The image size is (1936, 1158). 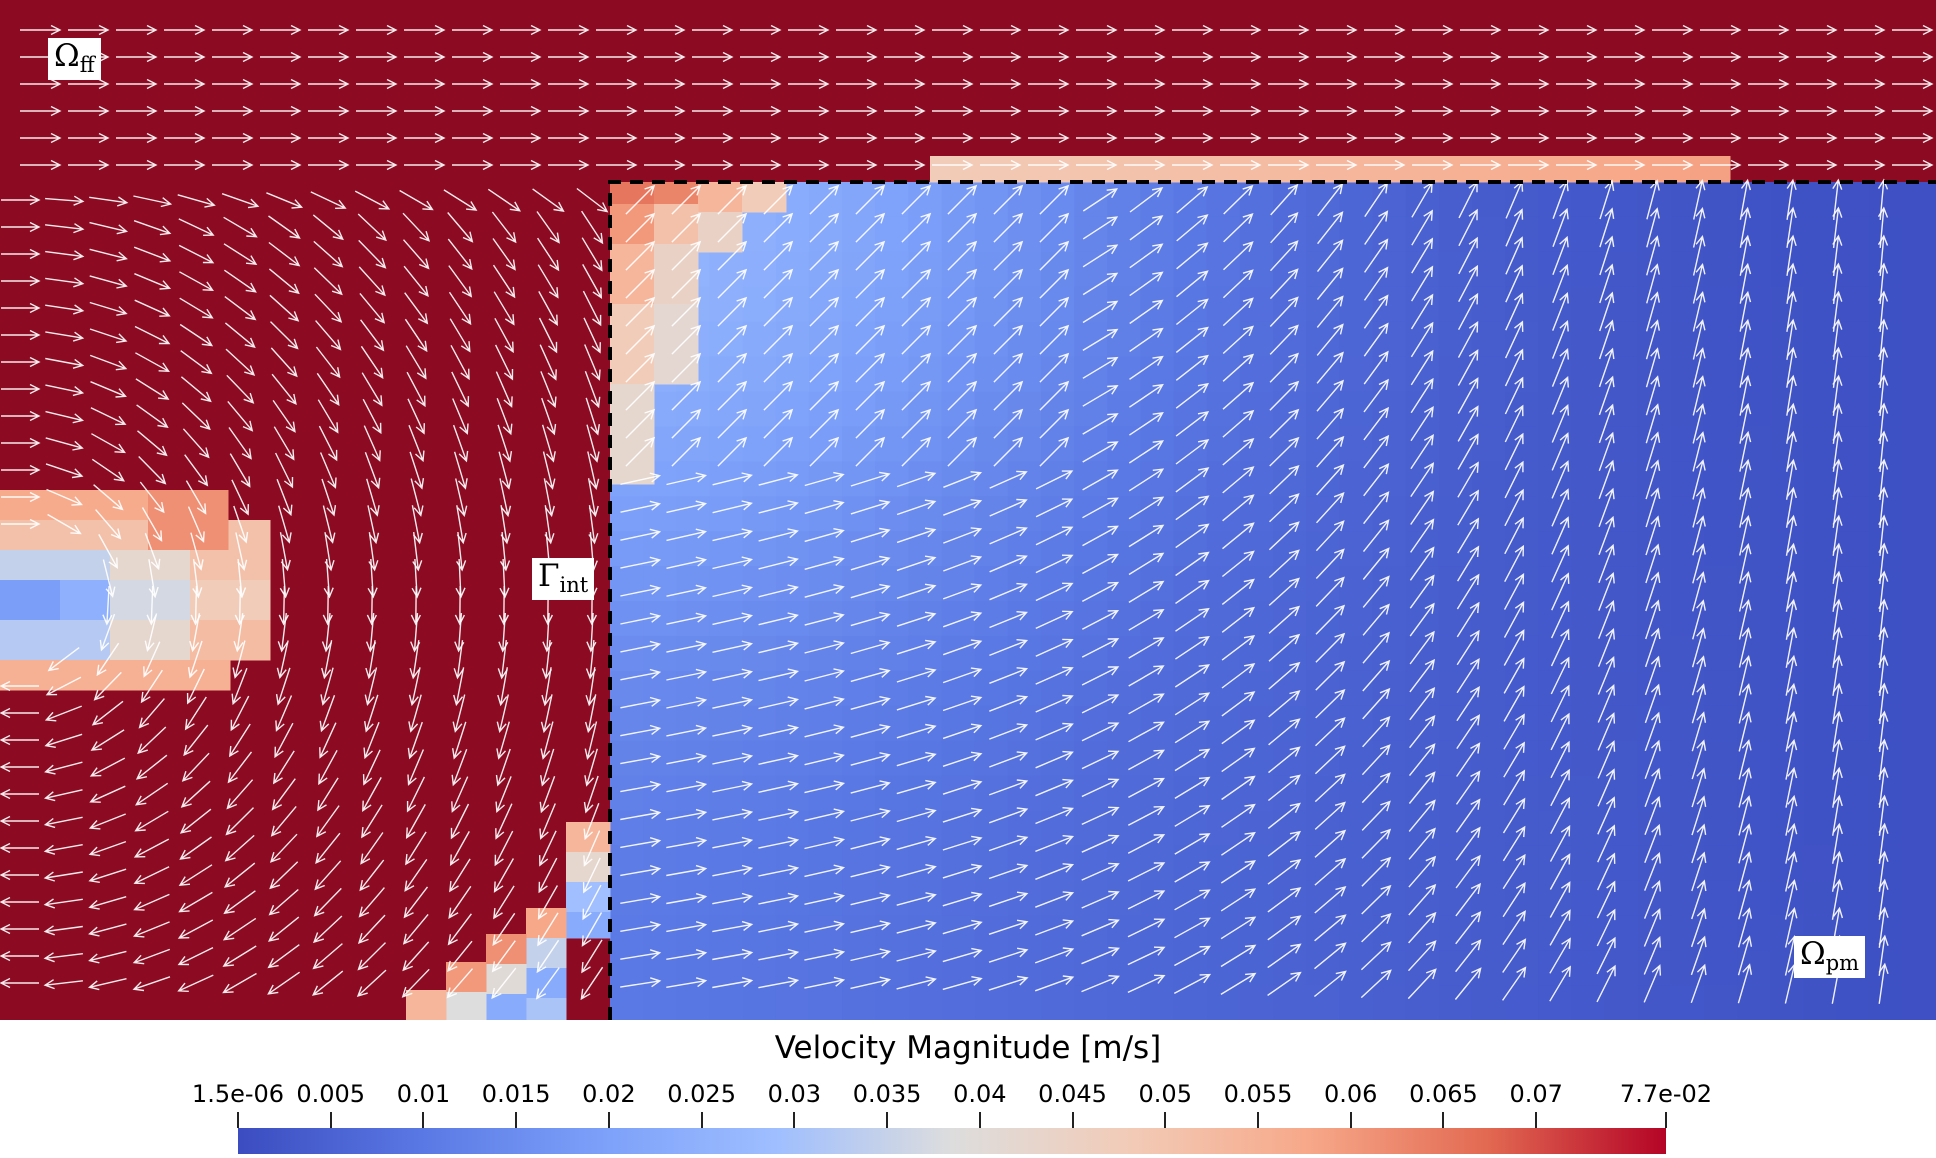 I want to click on interface-strip-cell, so click(x=1460, y=169).